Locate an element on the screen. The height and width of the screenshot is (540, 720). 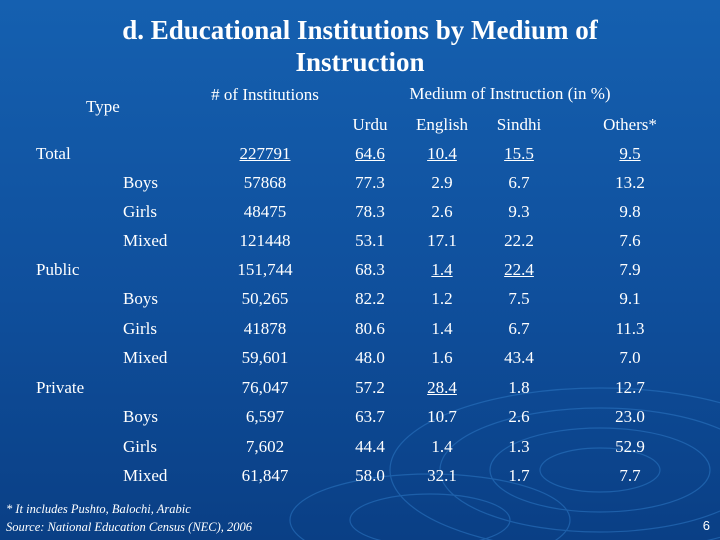
cell-institutions: 76,047 is located at coordinates (265, 387).